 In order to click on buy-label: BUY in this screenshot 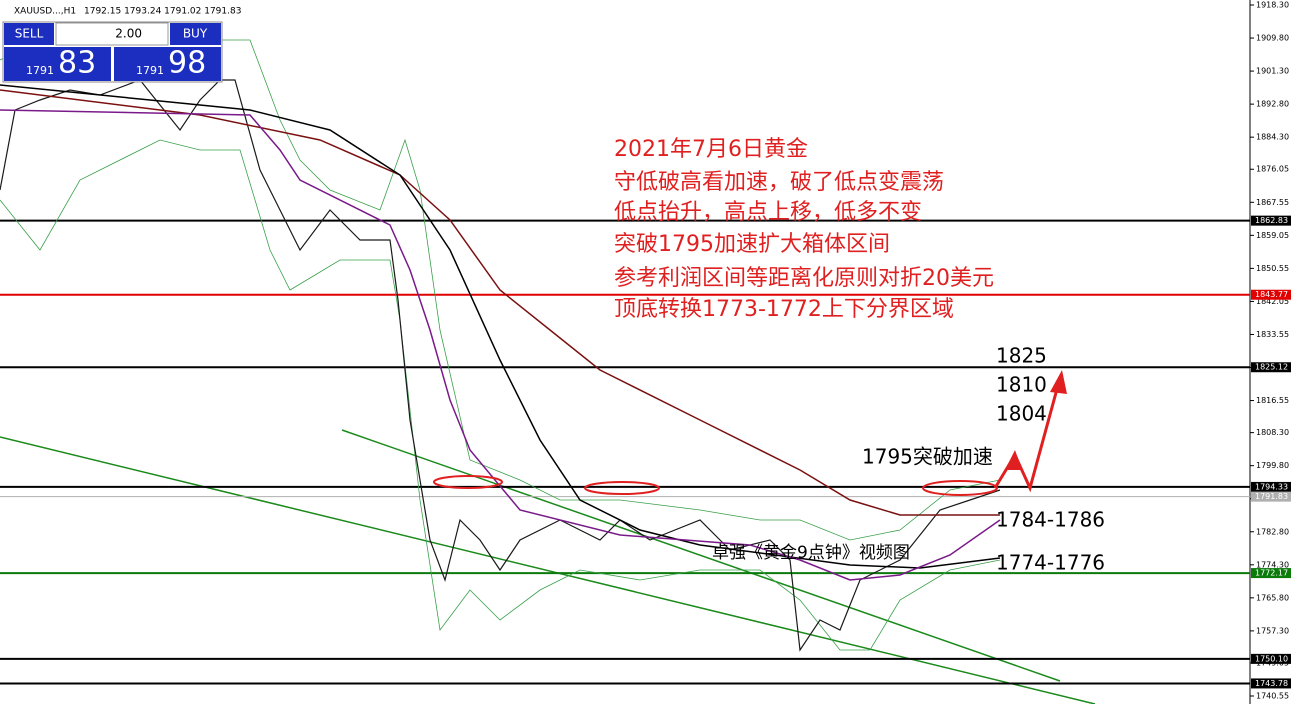, I will do `click(195, 34)`.